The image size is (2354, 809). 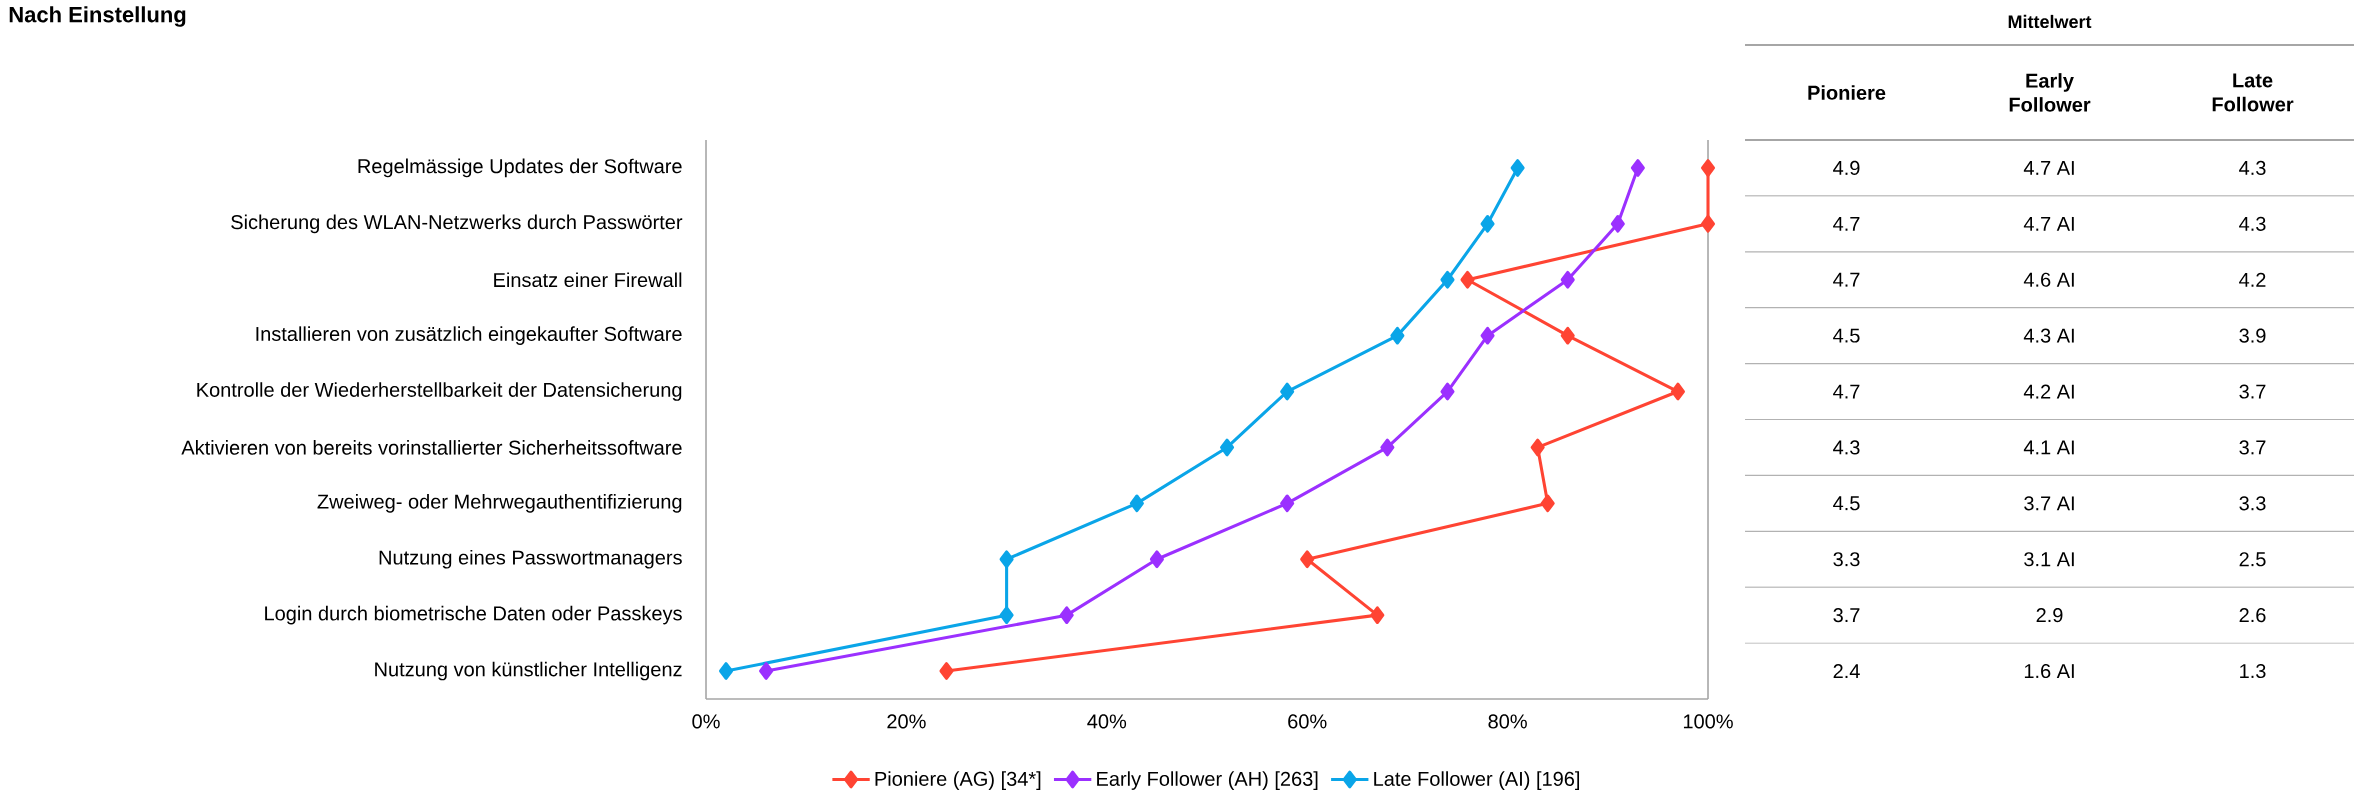 What do you see at coordinates (2048, 335) in the screenshot?
I see `text: 4.3 AI` at bounding box center [2048, 335].